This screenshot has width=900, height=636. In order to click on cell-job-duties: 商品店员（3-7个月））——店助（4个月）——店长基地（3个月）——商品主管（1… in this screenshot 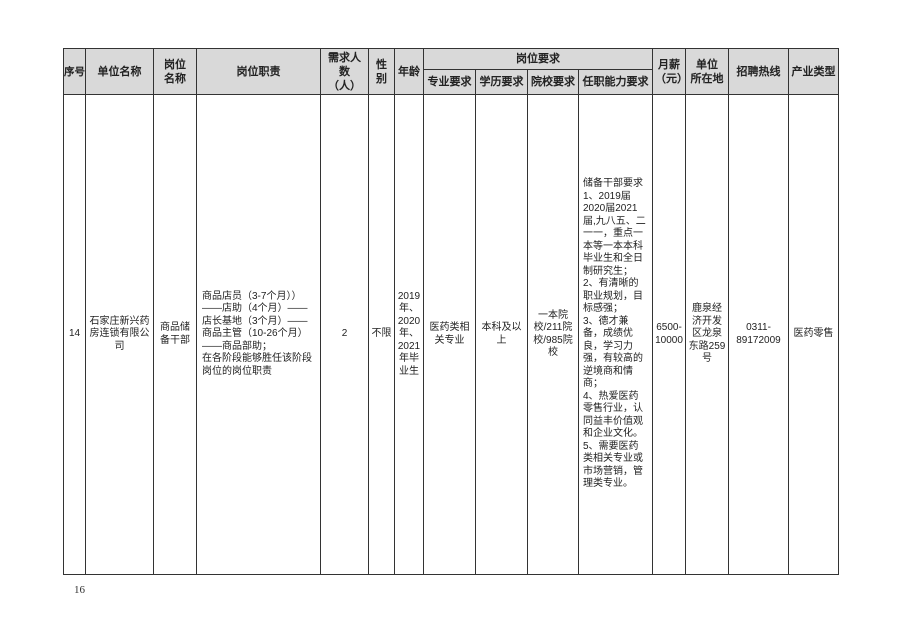, I will do `click(258, 334)`.